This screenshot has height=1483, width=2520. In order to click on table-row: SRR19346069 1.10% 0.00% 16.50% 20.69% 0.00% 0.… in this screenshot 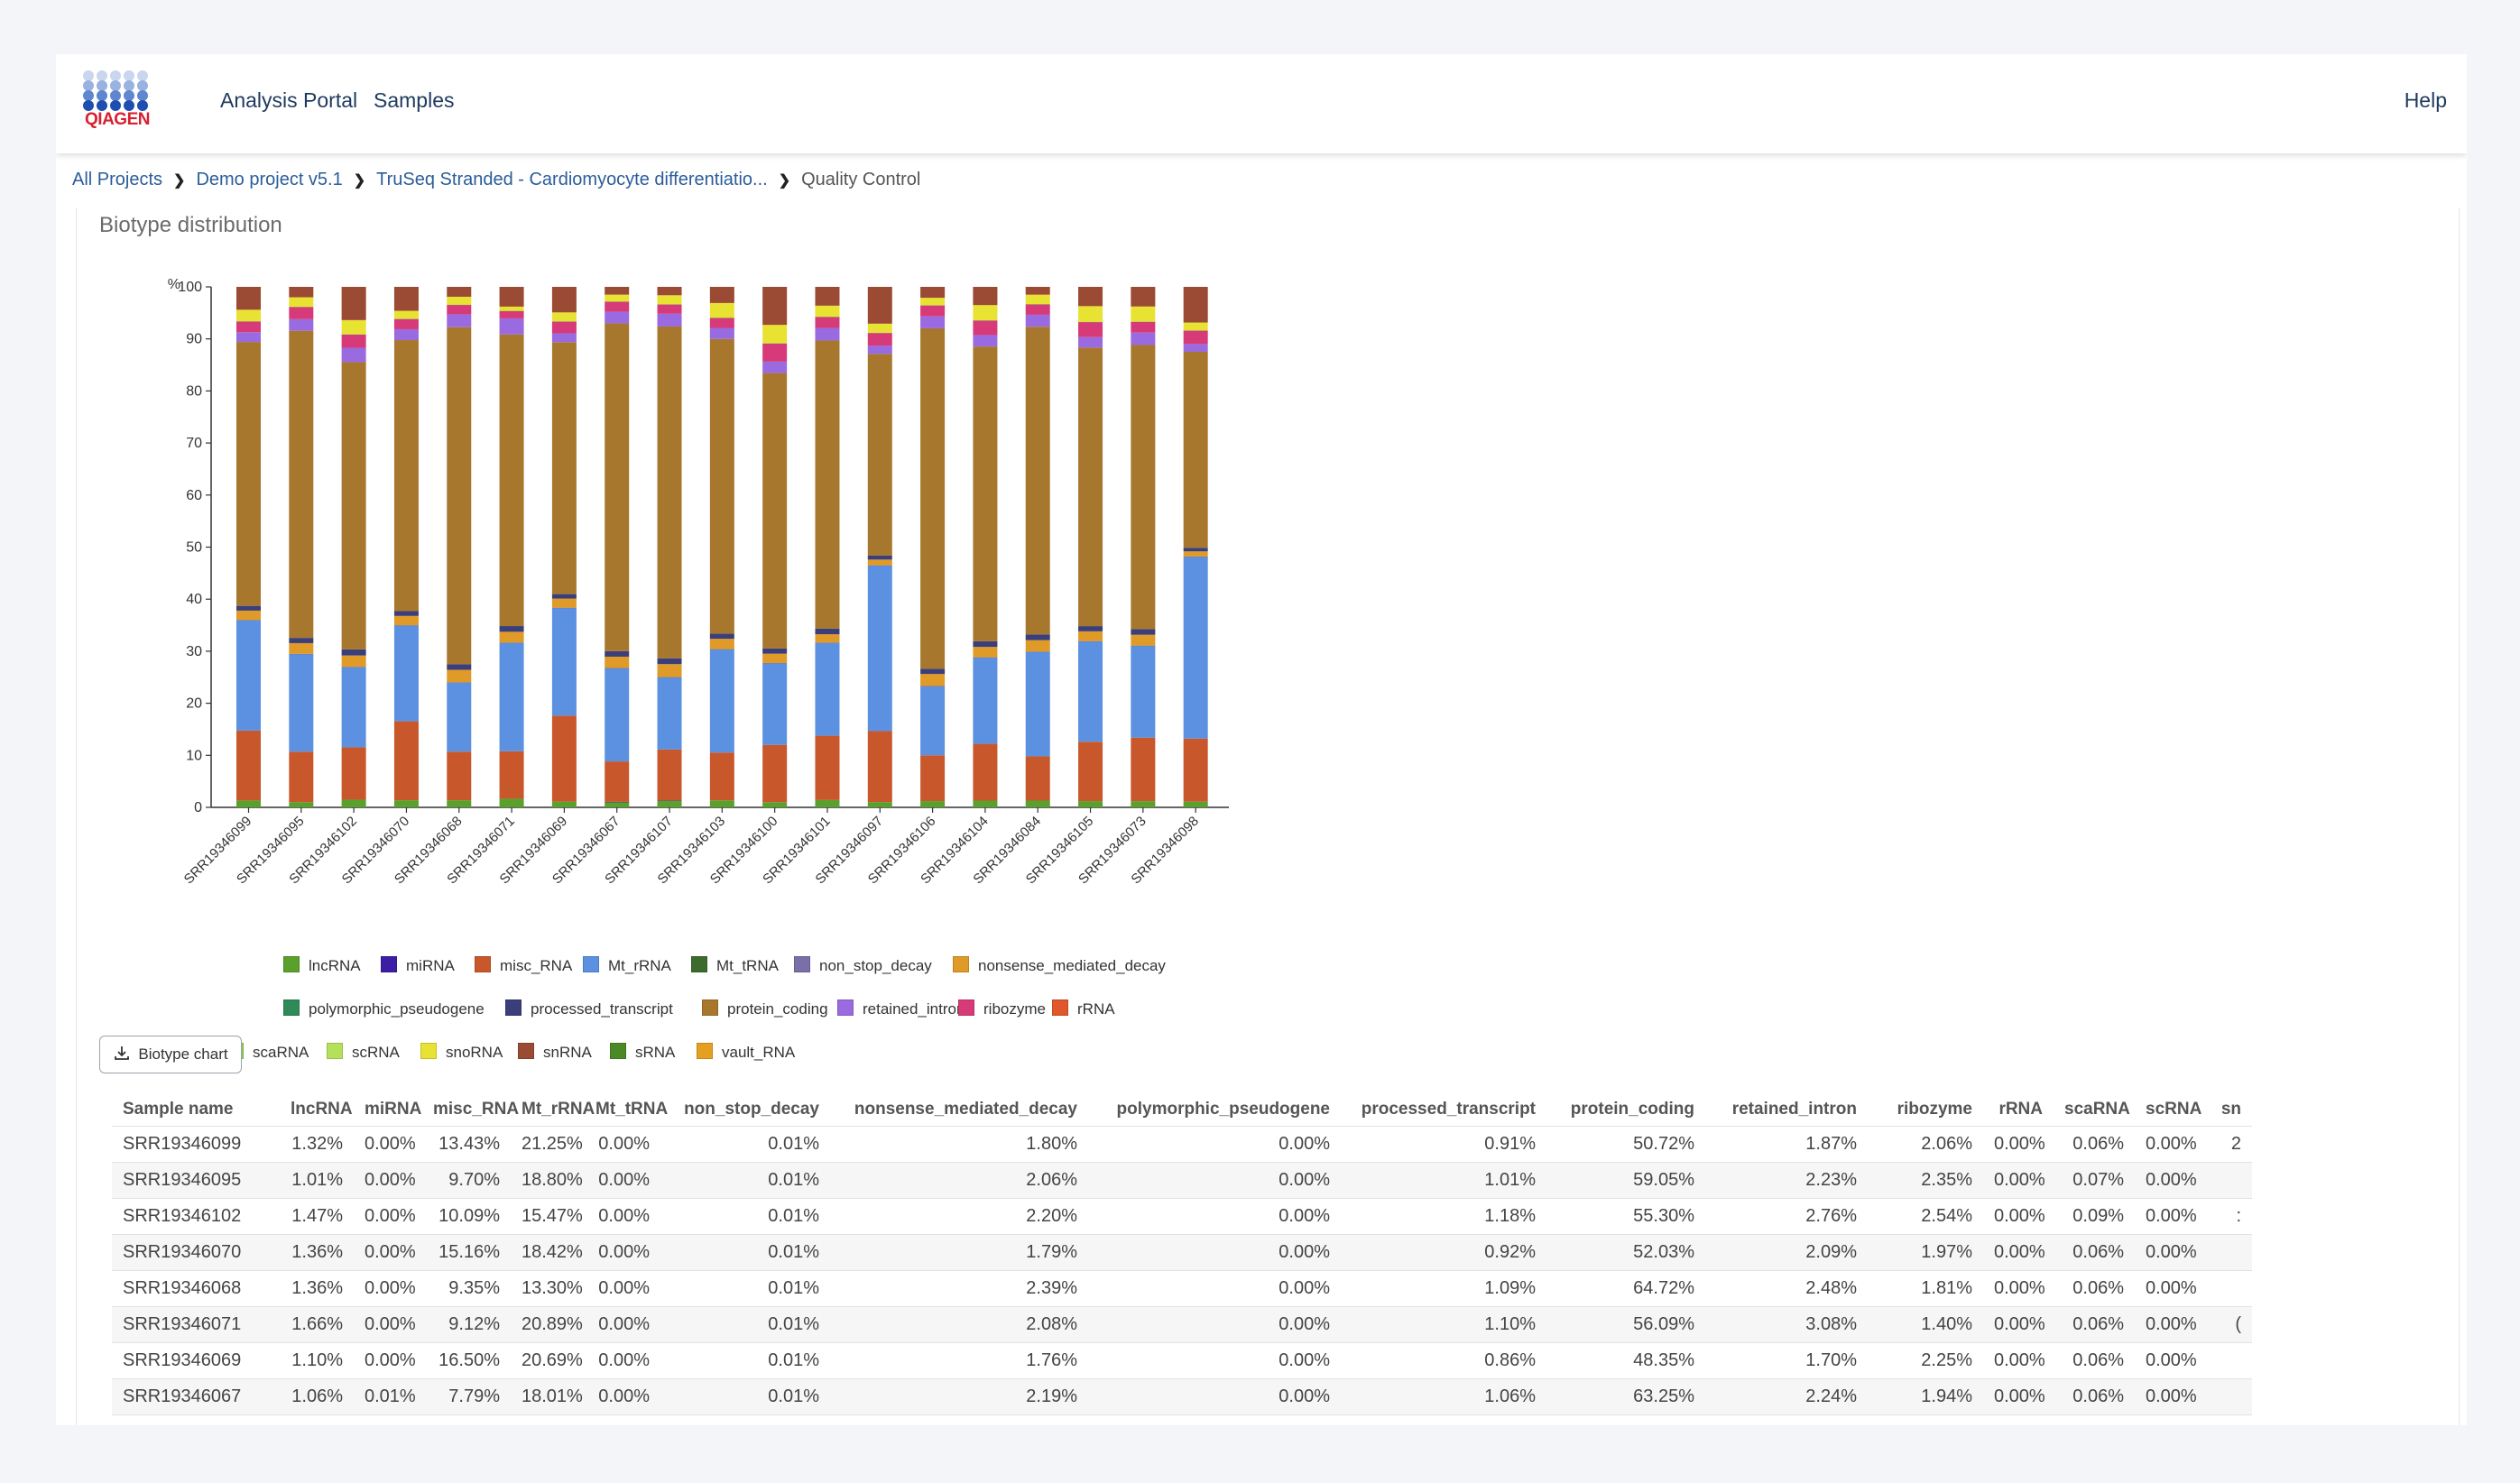, I will do `click(1182, 1360)`.